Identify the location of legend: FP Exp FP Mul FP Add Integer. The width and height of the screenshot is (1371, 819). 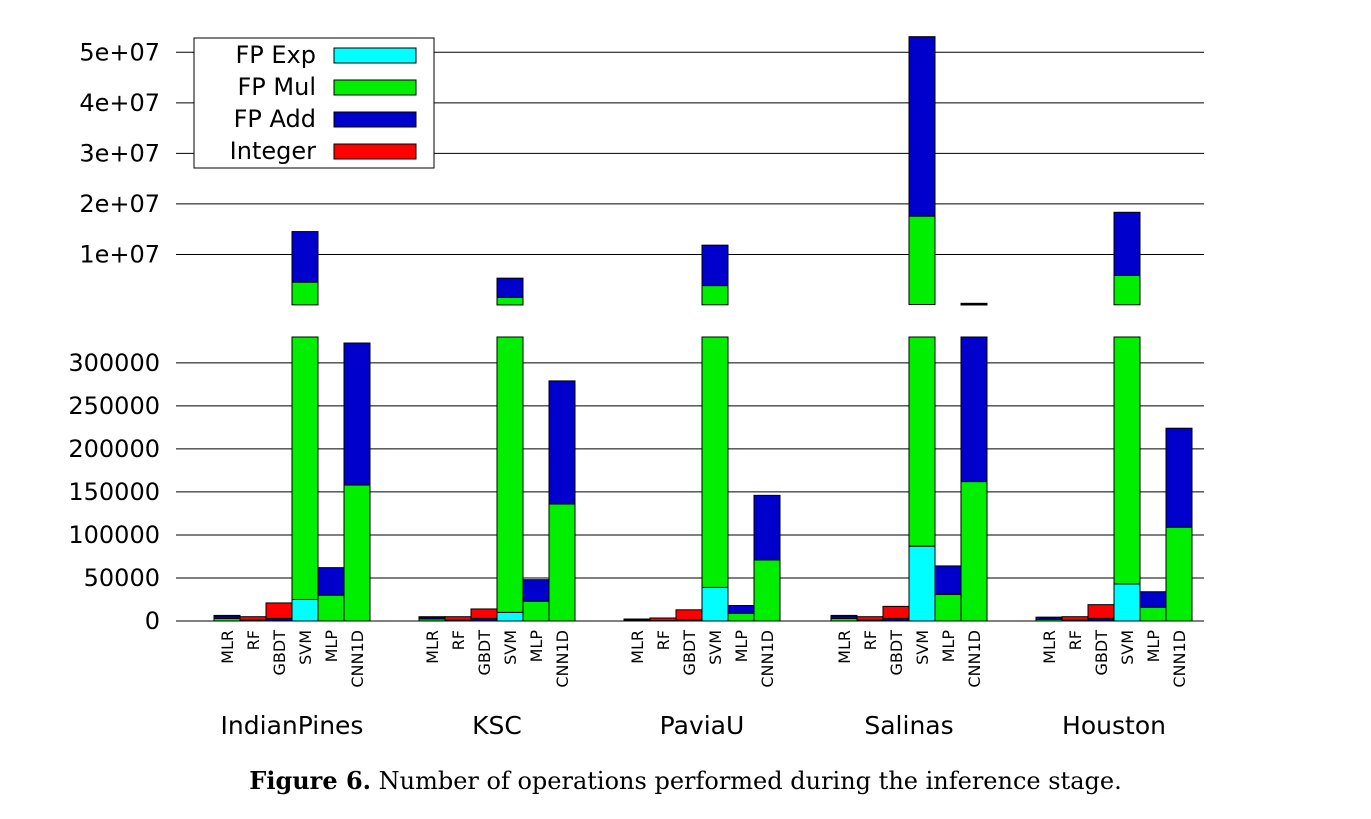
(314, 103).